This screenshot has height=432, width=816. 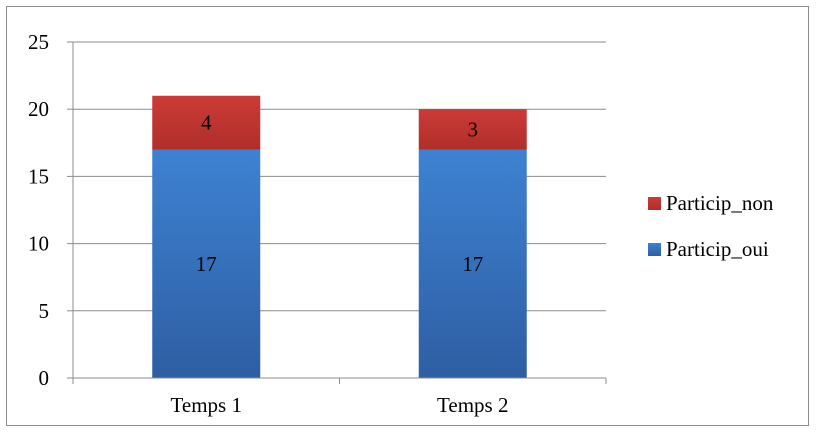 I want to click on legend-label: Particip_non, so click(x=720, y=203).